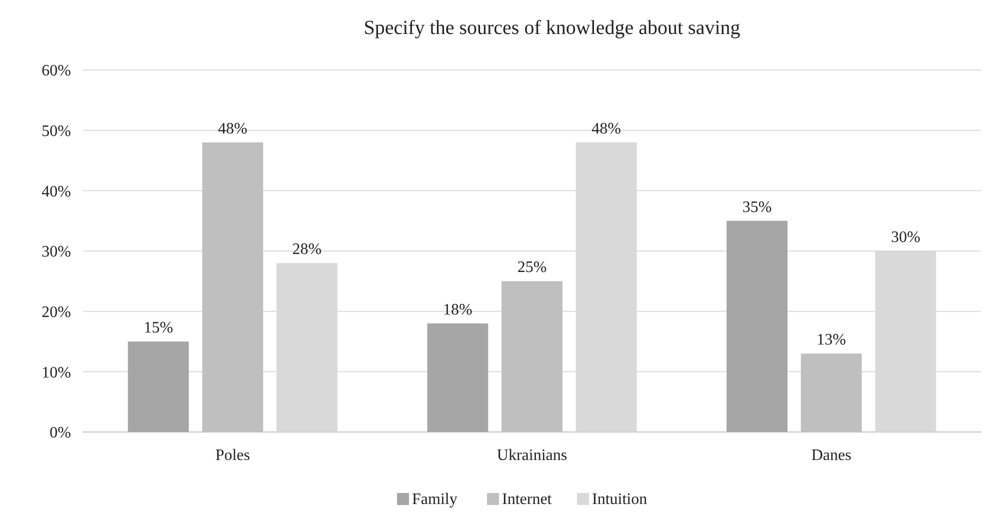  I want to click on data-label: 30%, so click(905, 237).